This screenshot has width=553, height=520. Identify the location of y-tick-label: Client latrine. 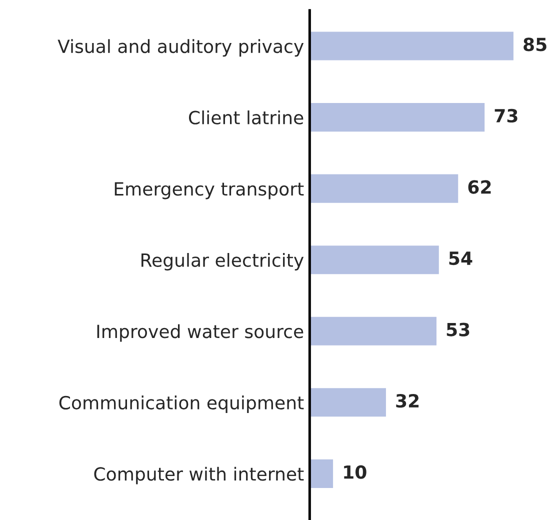
(246, 117).